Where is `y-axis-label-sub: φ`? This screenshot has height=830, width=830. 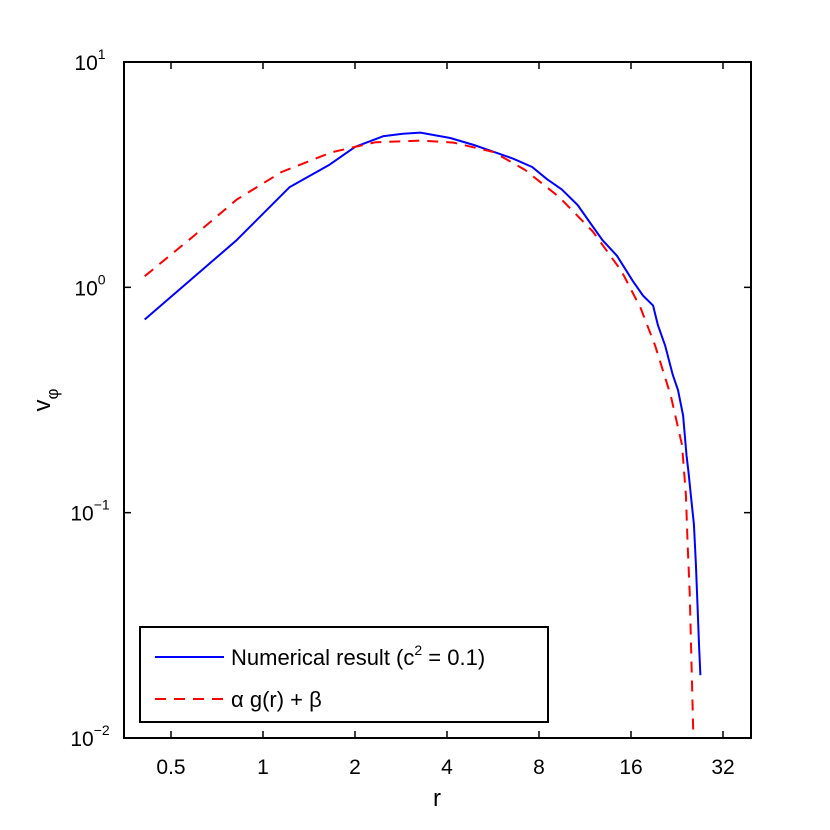 y-axis-label-sub: φ is located at coordinates (52, 393).